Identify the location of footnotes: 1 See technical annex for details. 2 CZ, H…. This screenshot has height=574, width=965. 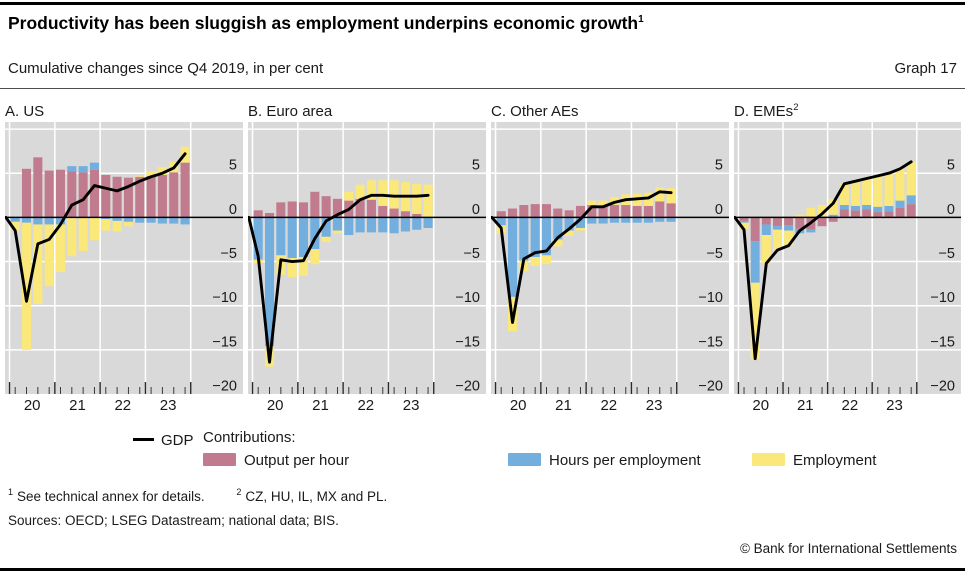
(197, 495).